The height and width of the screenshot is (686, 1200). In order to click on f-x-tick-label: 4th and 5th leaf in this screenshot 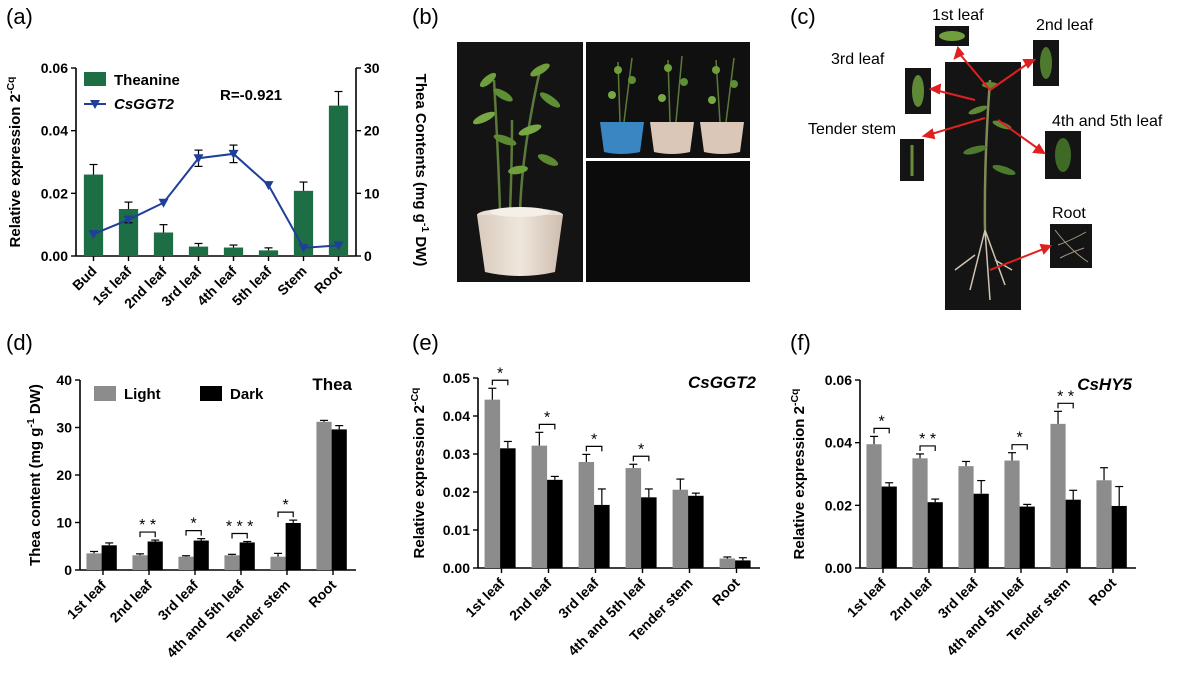, I will do `click(985, 617)`.